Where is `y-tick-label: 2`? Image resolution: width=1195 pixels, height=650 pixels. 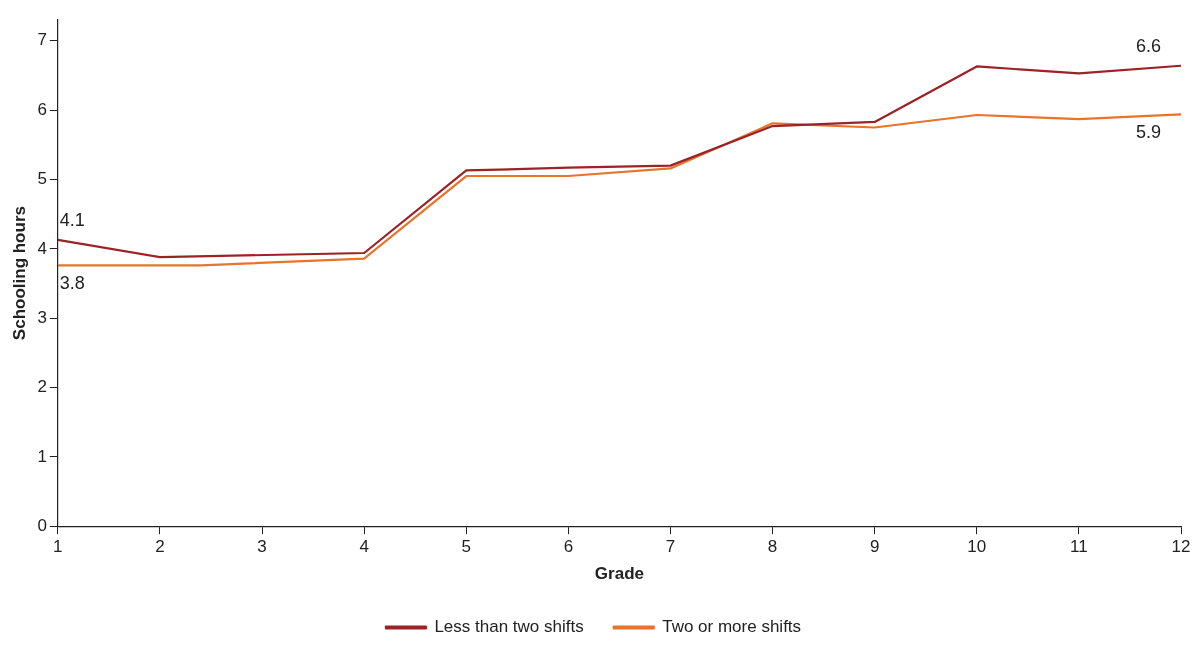 y-tick-label: 2 is located at coordinates (42, 387).